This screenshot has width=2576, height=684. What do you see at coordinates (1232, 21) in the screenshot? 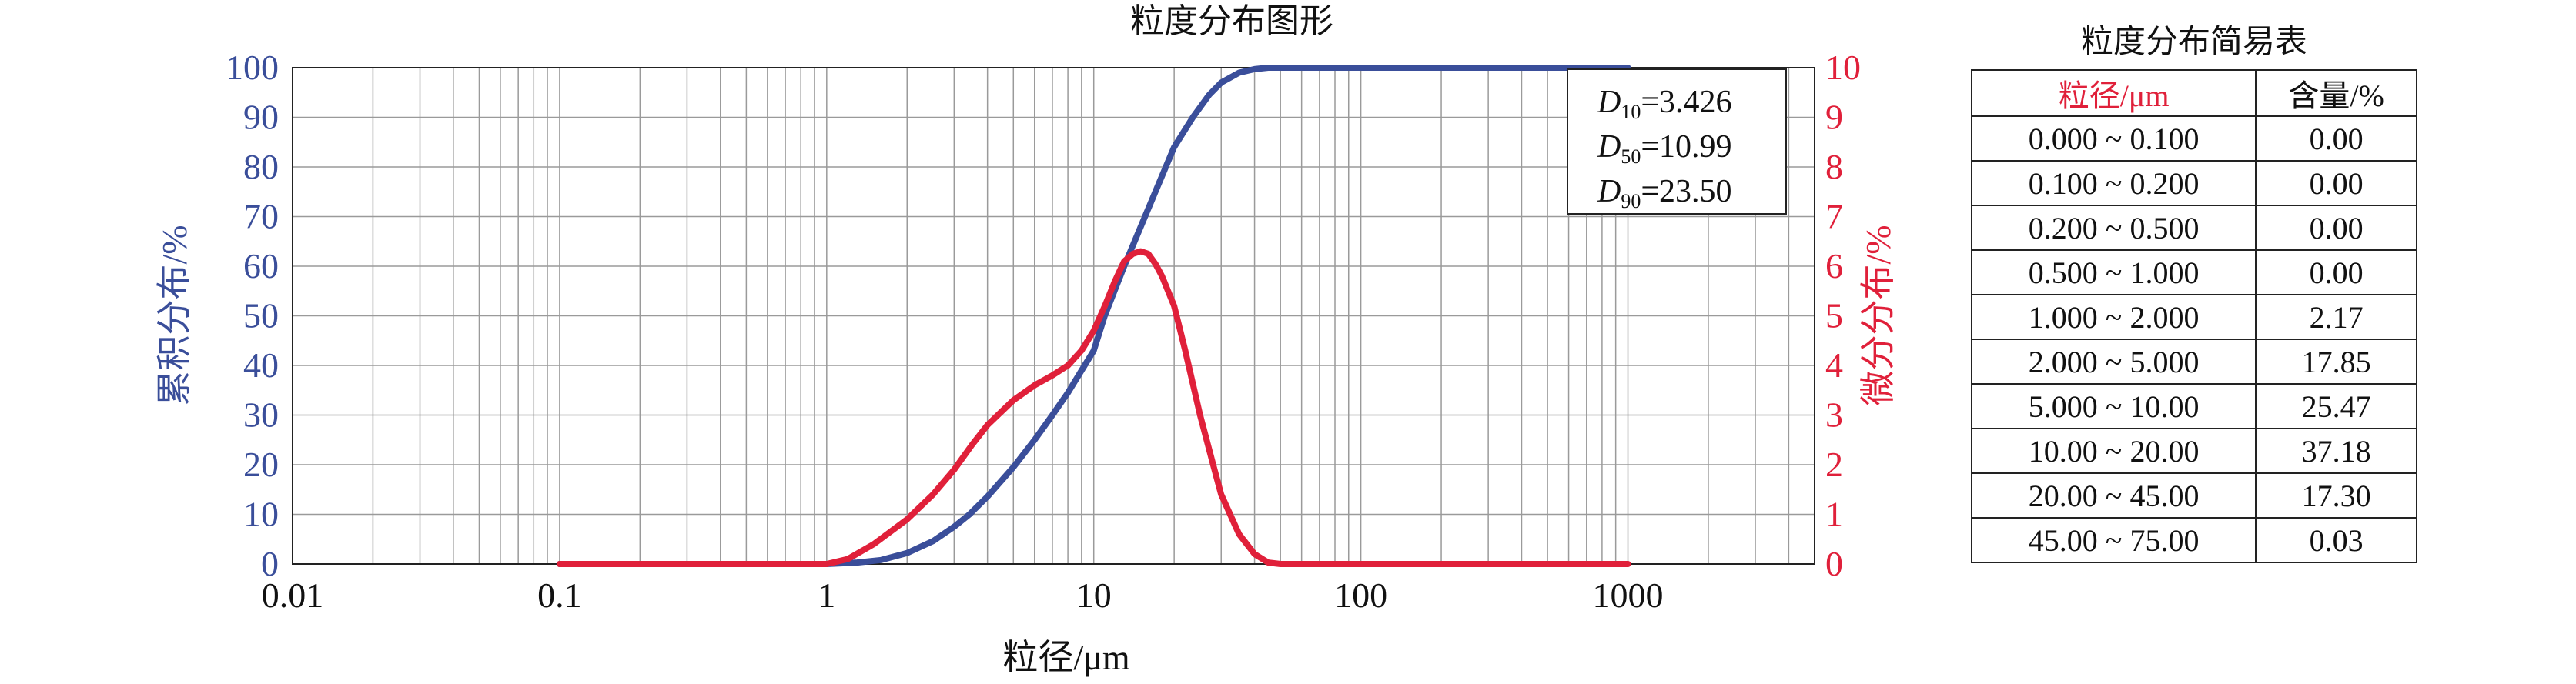
I see `chart-title: 粒度分布图形` at bounding box center [1232, 21].